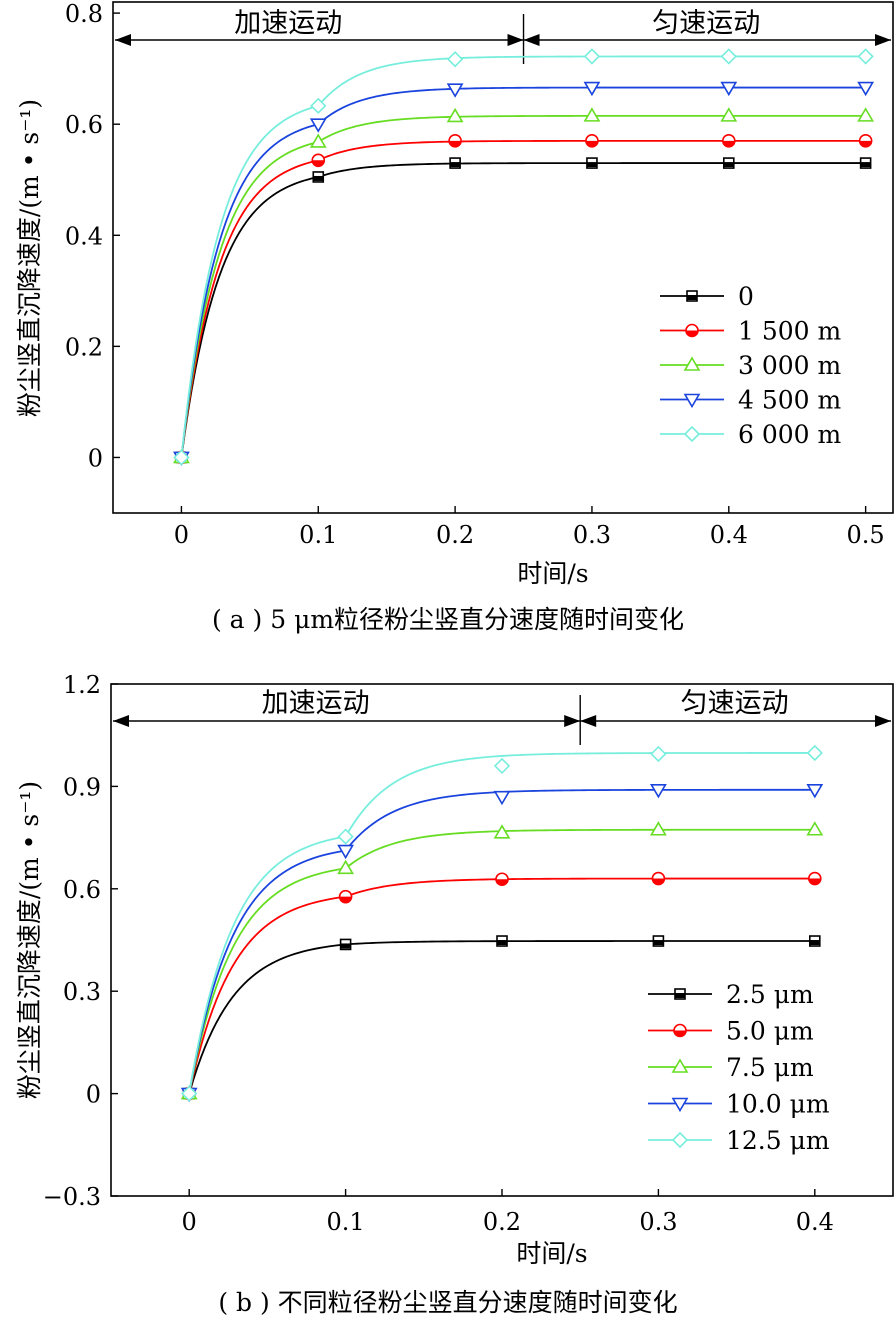  I want to click on legend-label: 1 500 m, so click(790, 331).